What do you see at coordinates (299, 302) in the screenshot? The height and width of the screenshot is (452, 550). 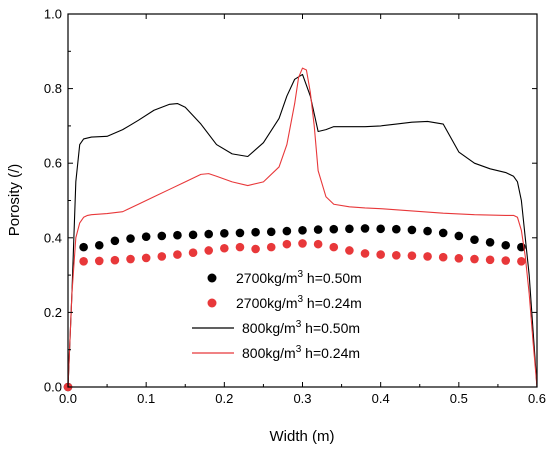 I see `legend-label: 2700kg/m3 h=0.24m` at bounding box center [299, 302].